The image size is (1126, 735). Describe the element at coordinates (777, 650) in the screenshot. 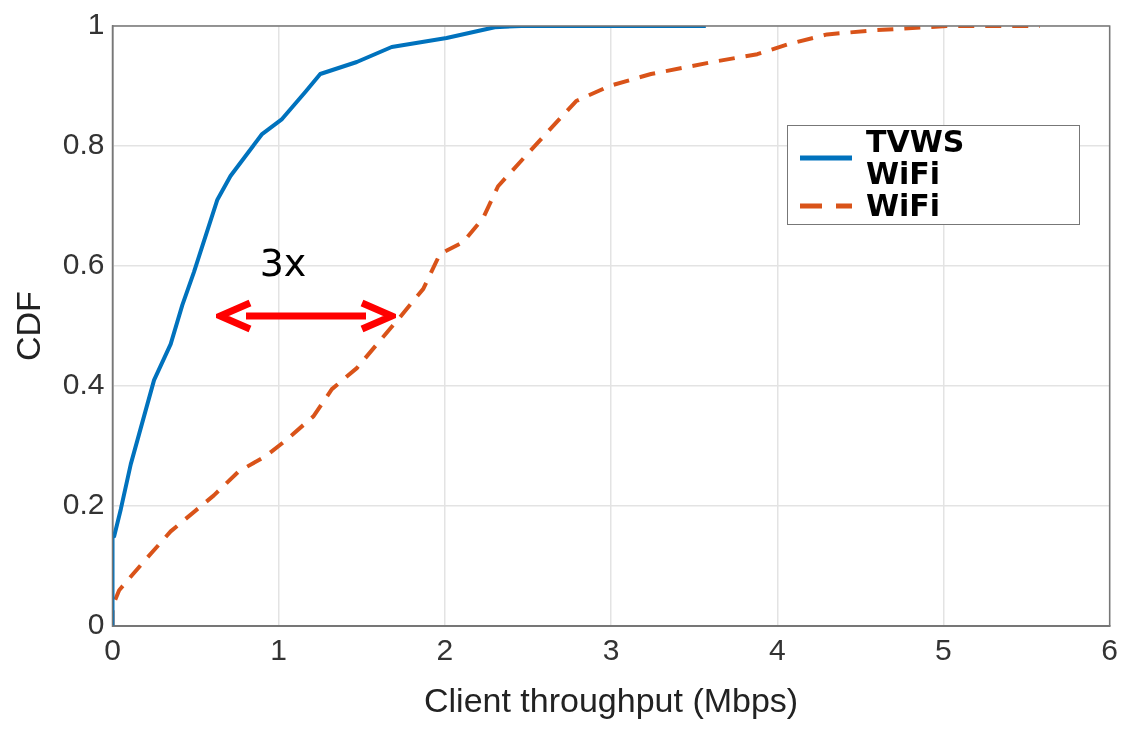

I see `x-tick-label: 4` at that location.